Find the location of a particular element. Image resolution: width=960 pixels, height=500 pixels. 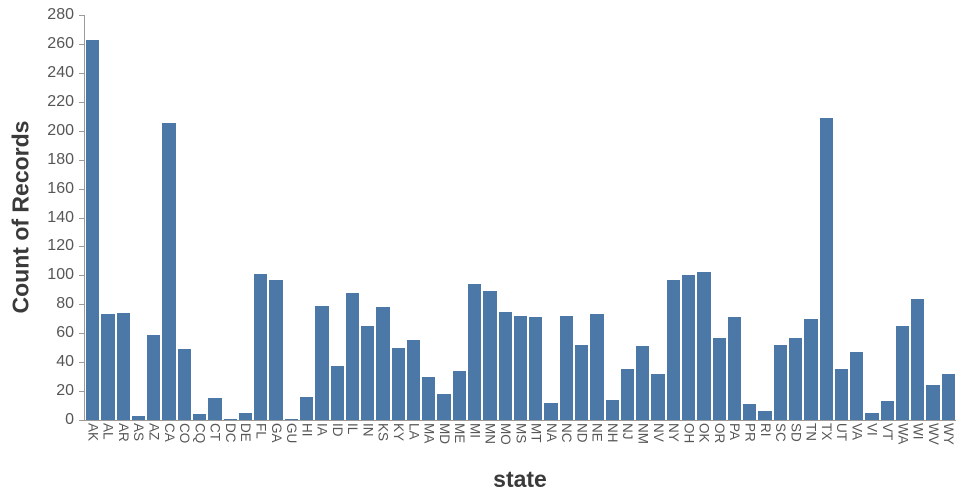

x-tick-label: AS is located at coordinates (139, 432).